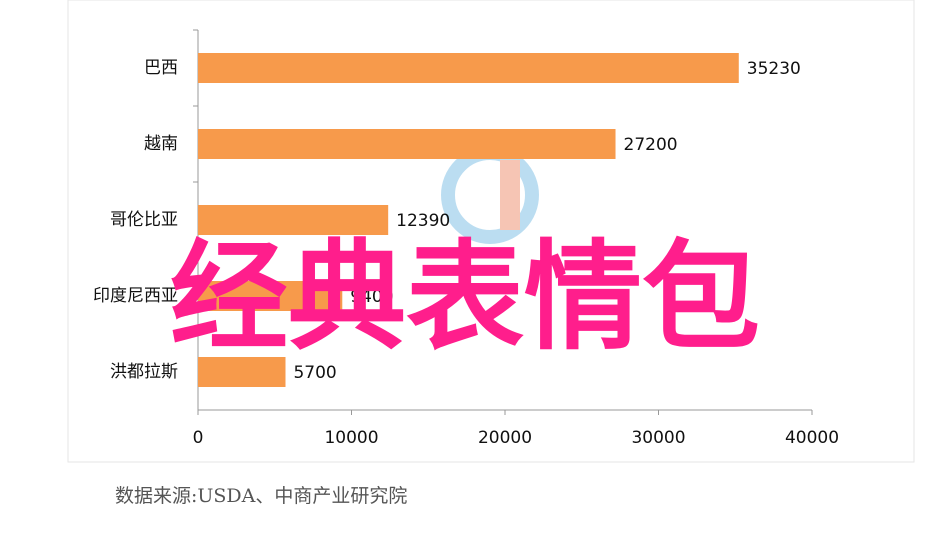 This screenshot has height=539, width=931. Describe the element at coordinates (490, 195) in the screenshot. I see `watermark` at that location.